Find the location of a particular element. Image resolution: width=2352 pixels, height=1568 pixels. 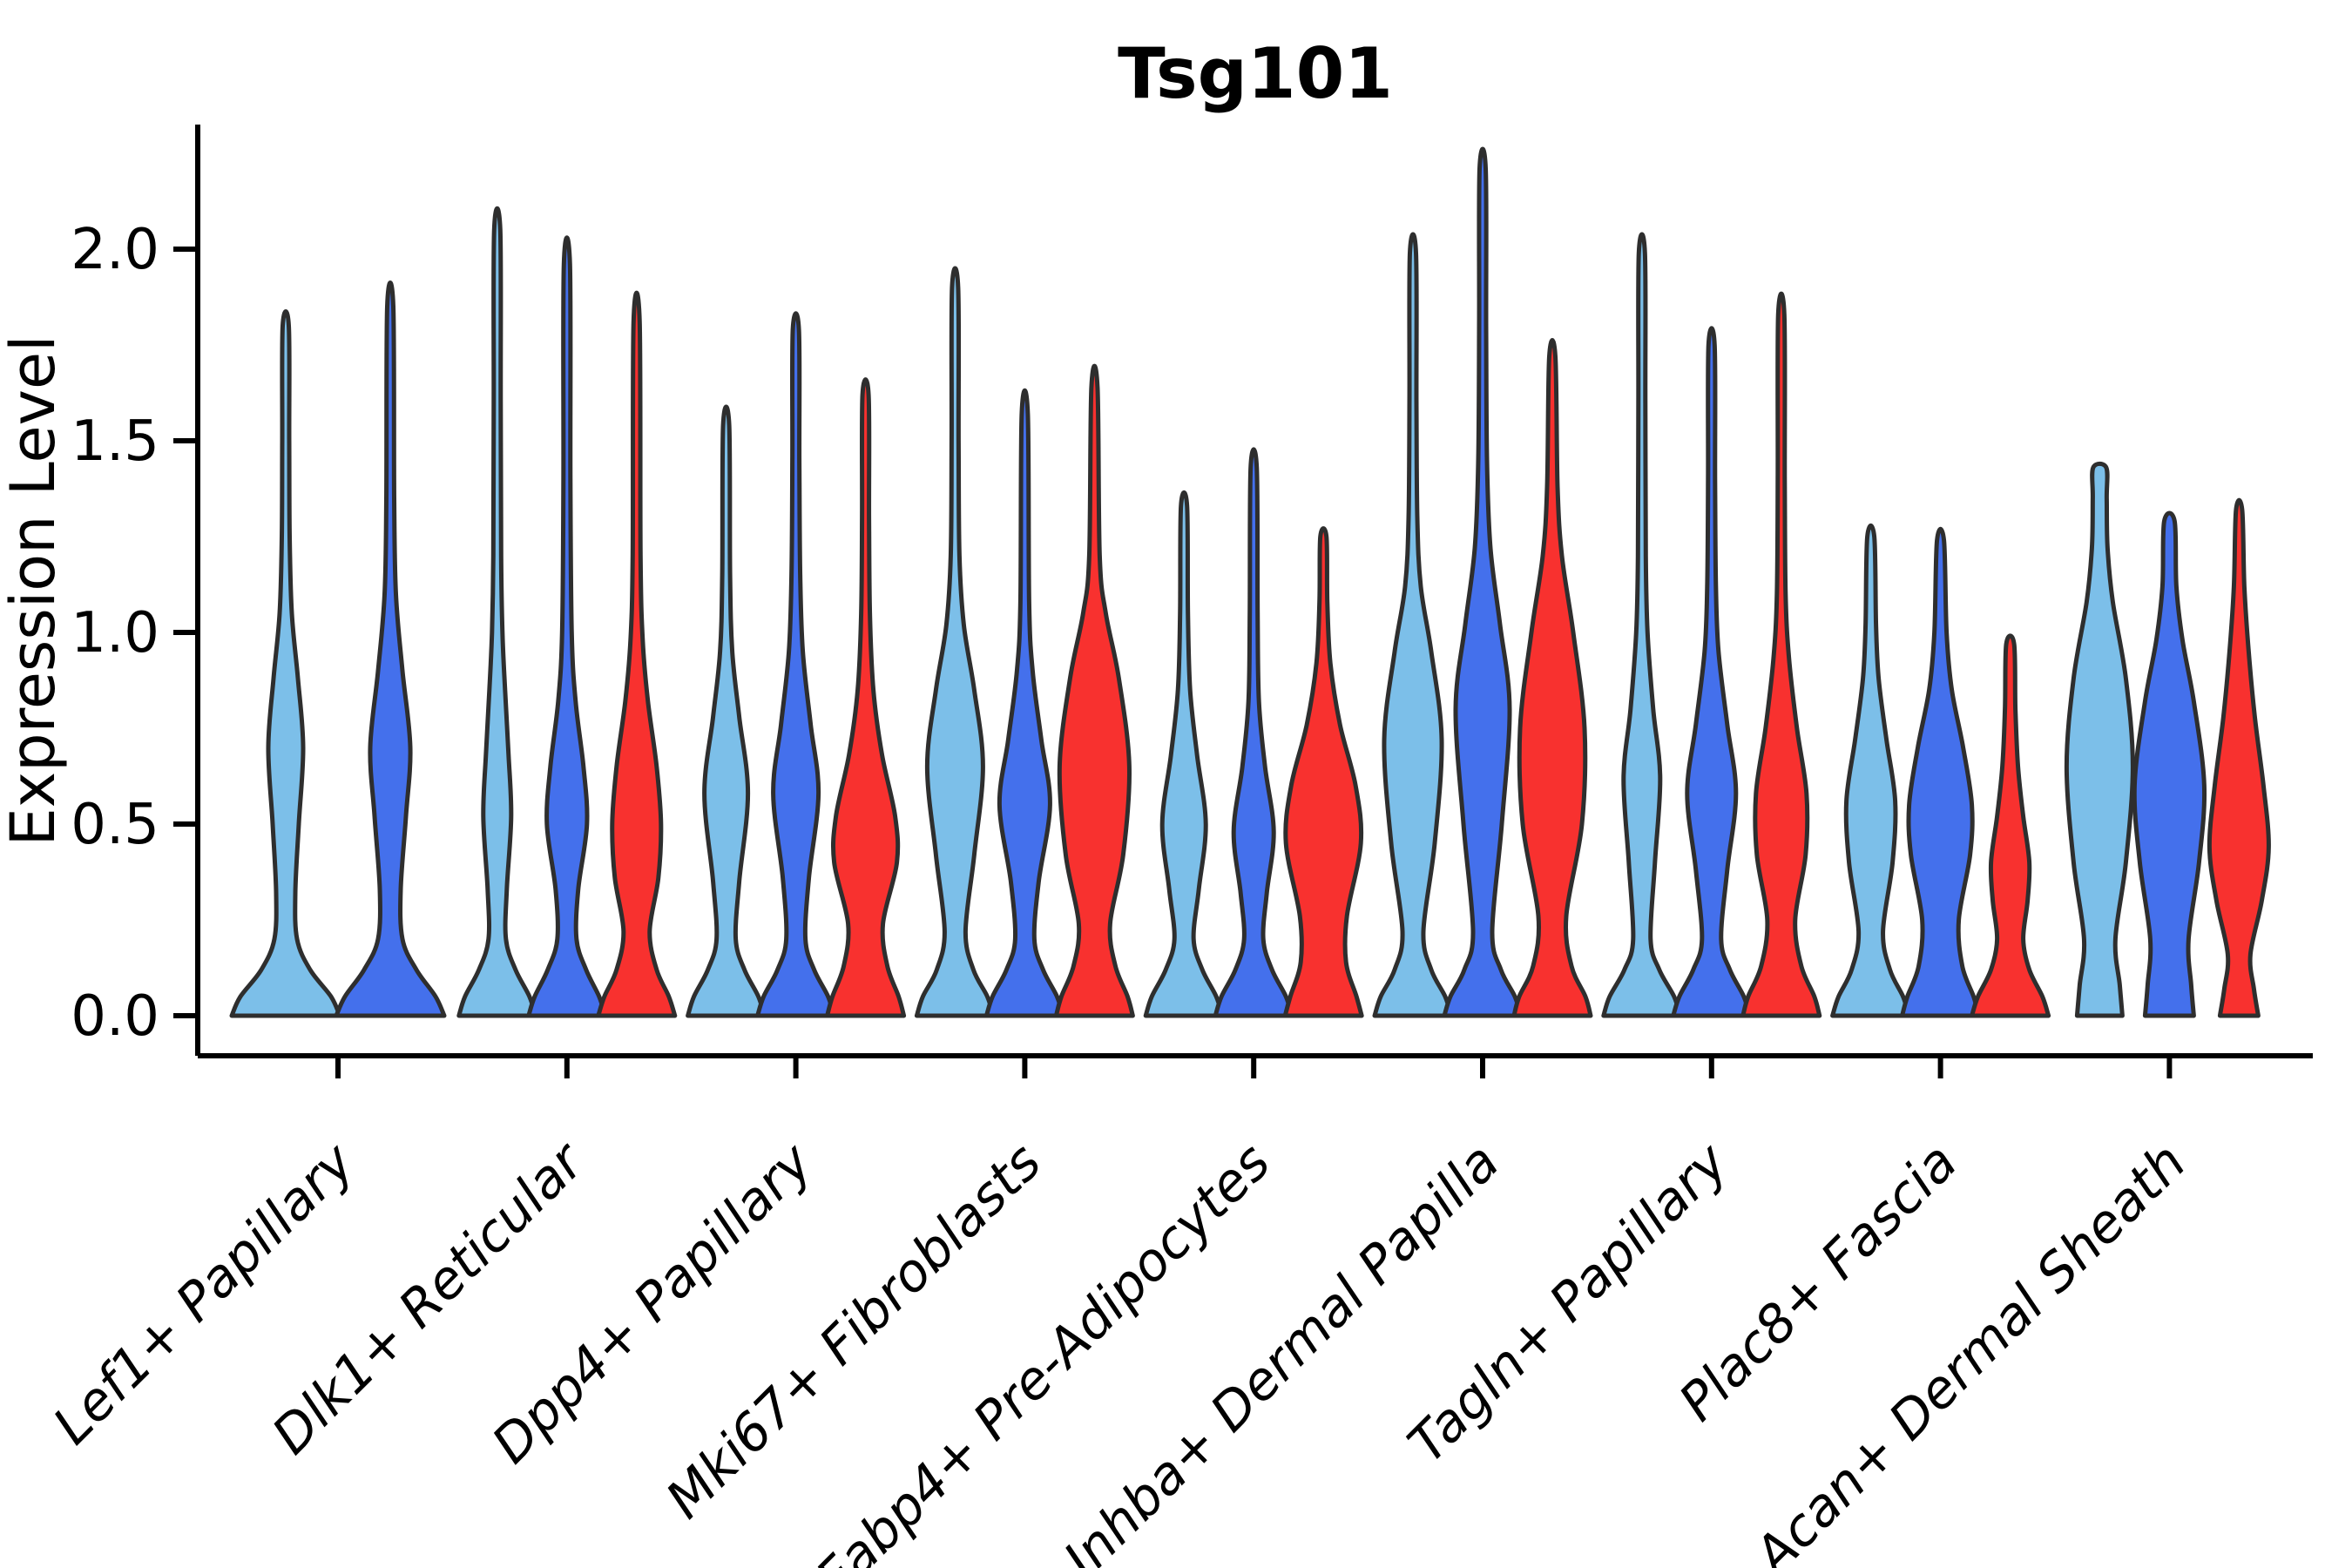

x-axis-ticks is located at coordinates (1254, 1067).